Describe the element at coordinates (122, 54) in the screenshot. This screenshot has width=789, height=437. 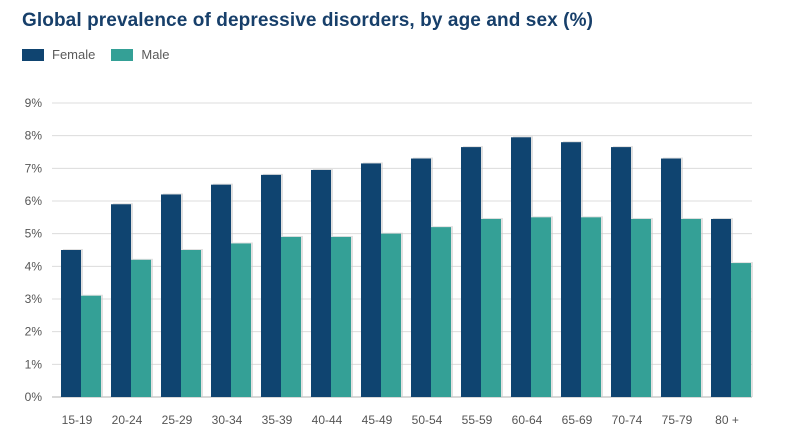
I see `legend-swatch-male` at that location.